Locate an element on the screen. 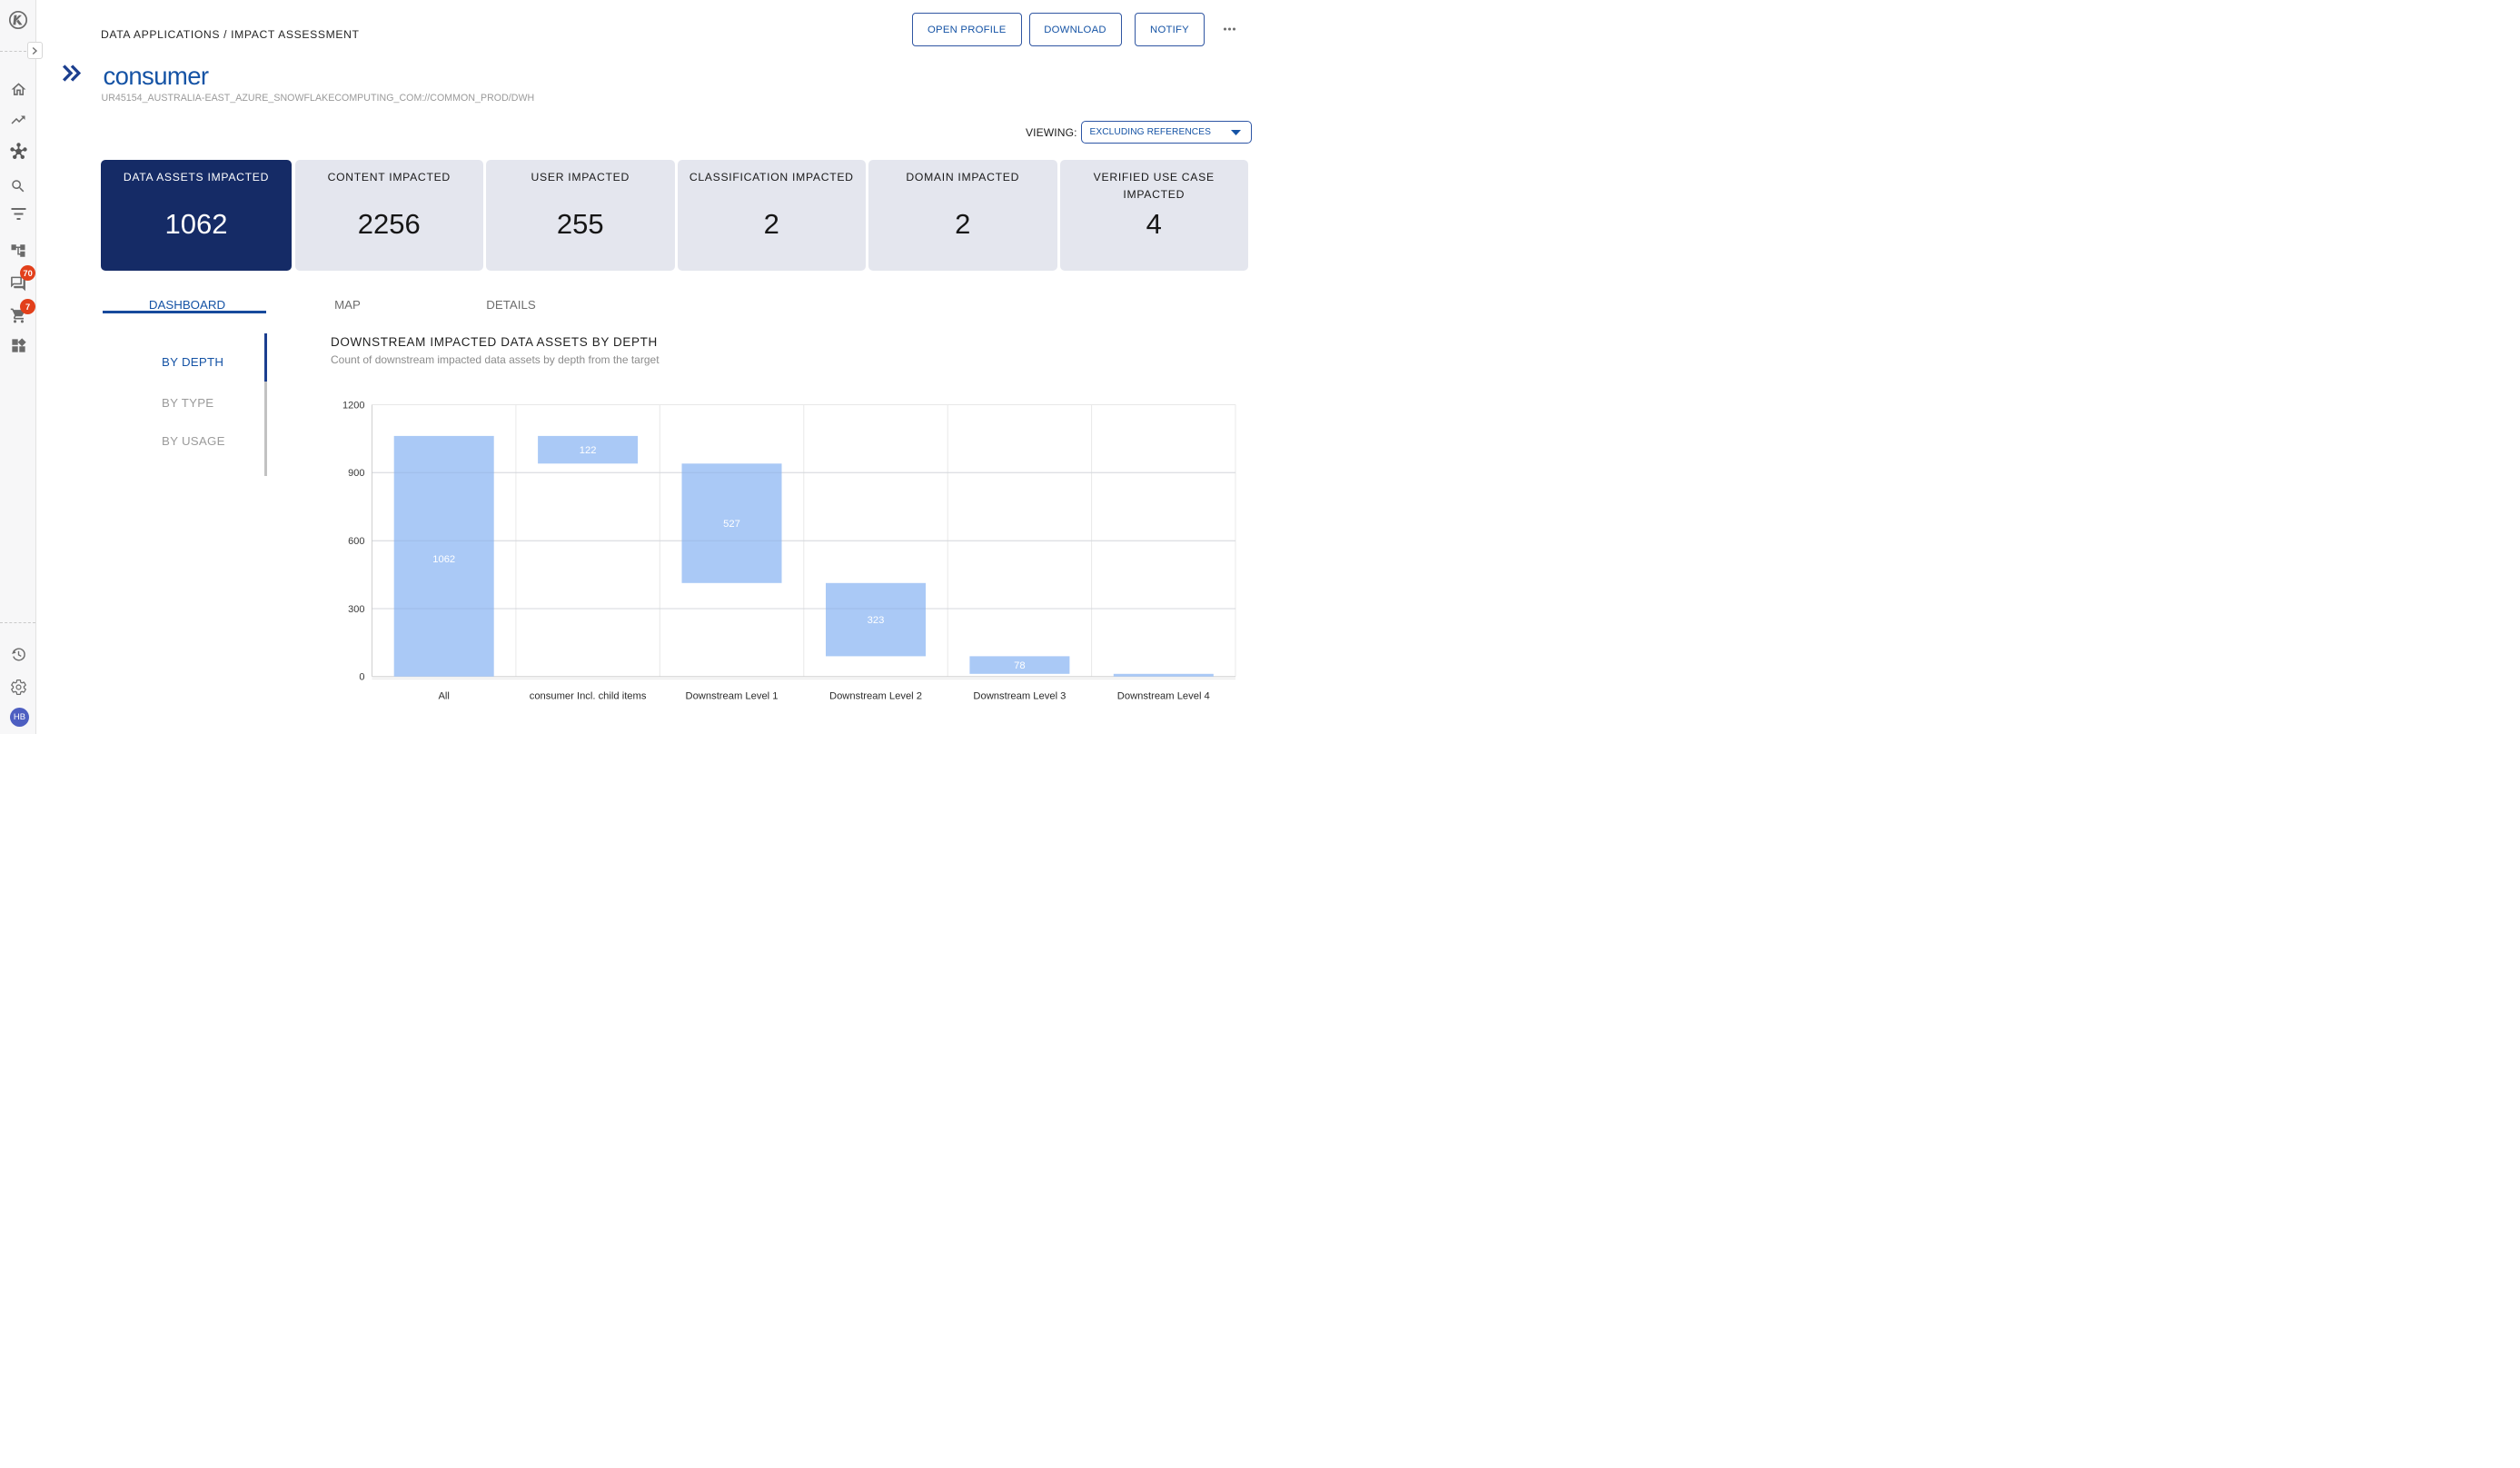  svg-text: consumer Incl. child items is located at coordinates (588, 697).